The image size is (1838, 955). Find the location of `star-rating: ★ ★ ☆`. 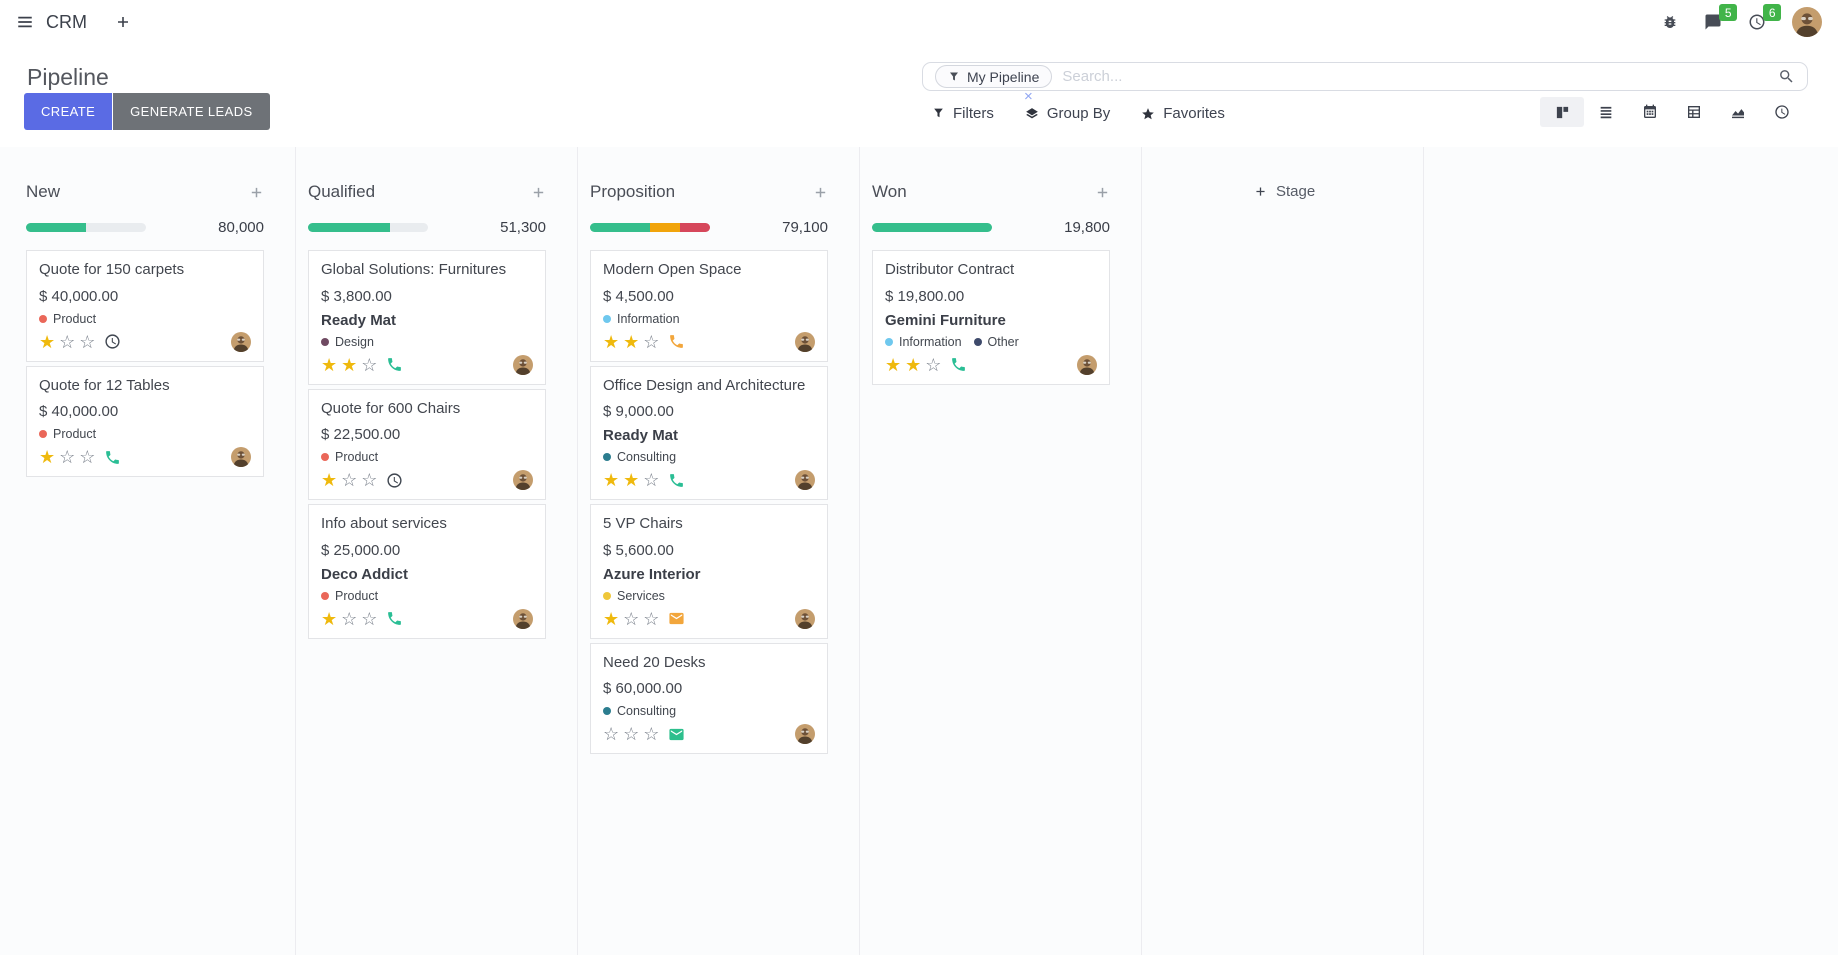

star-rating: ★ ★ ☆ is located at coordinates (913, 365).